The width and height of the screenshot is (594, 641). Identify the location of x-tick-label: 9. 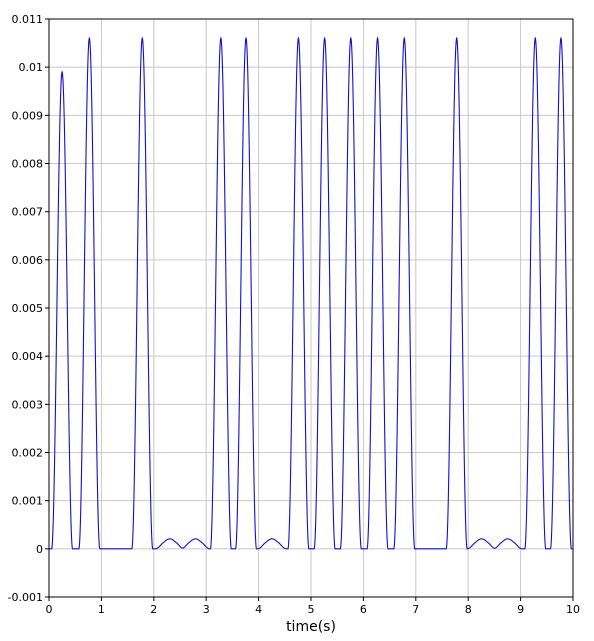
(520, 609).